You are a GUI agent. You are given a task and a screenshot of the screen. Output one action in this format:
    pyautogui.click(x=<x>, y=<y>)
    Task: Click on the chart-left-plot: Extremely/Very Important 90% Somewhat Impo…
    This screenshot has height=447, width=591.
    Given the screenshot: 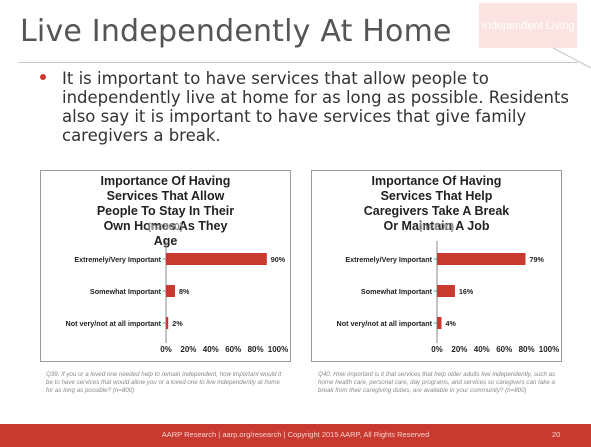 What is the action you would take?
    pyautogui.click(x=177, y=297)
    